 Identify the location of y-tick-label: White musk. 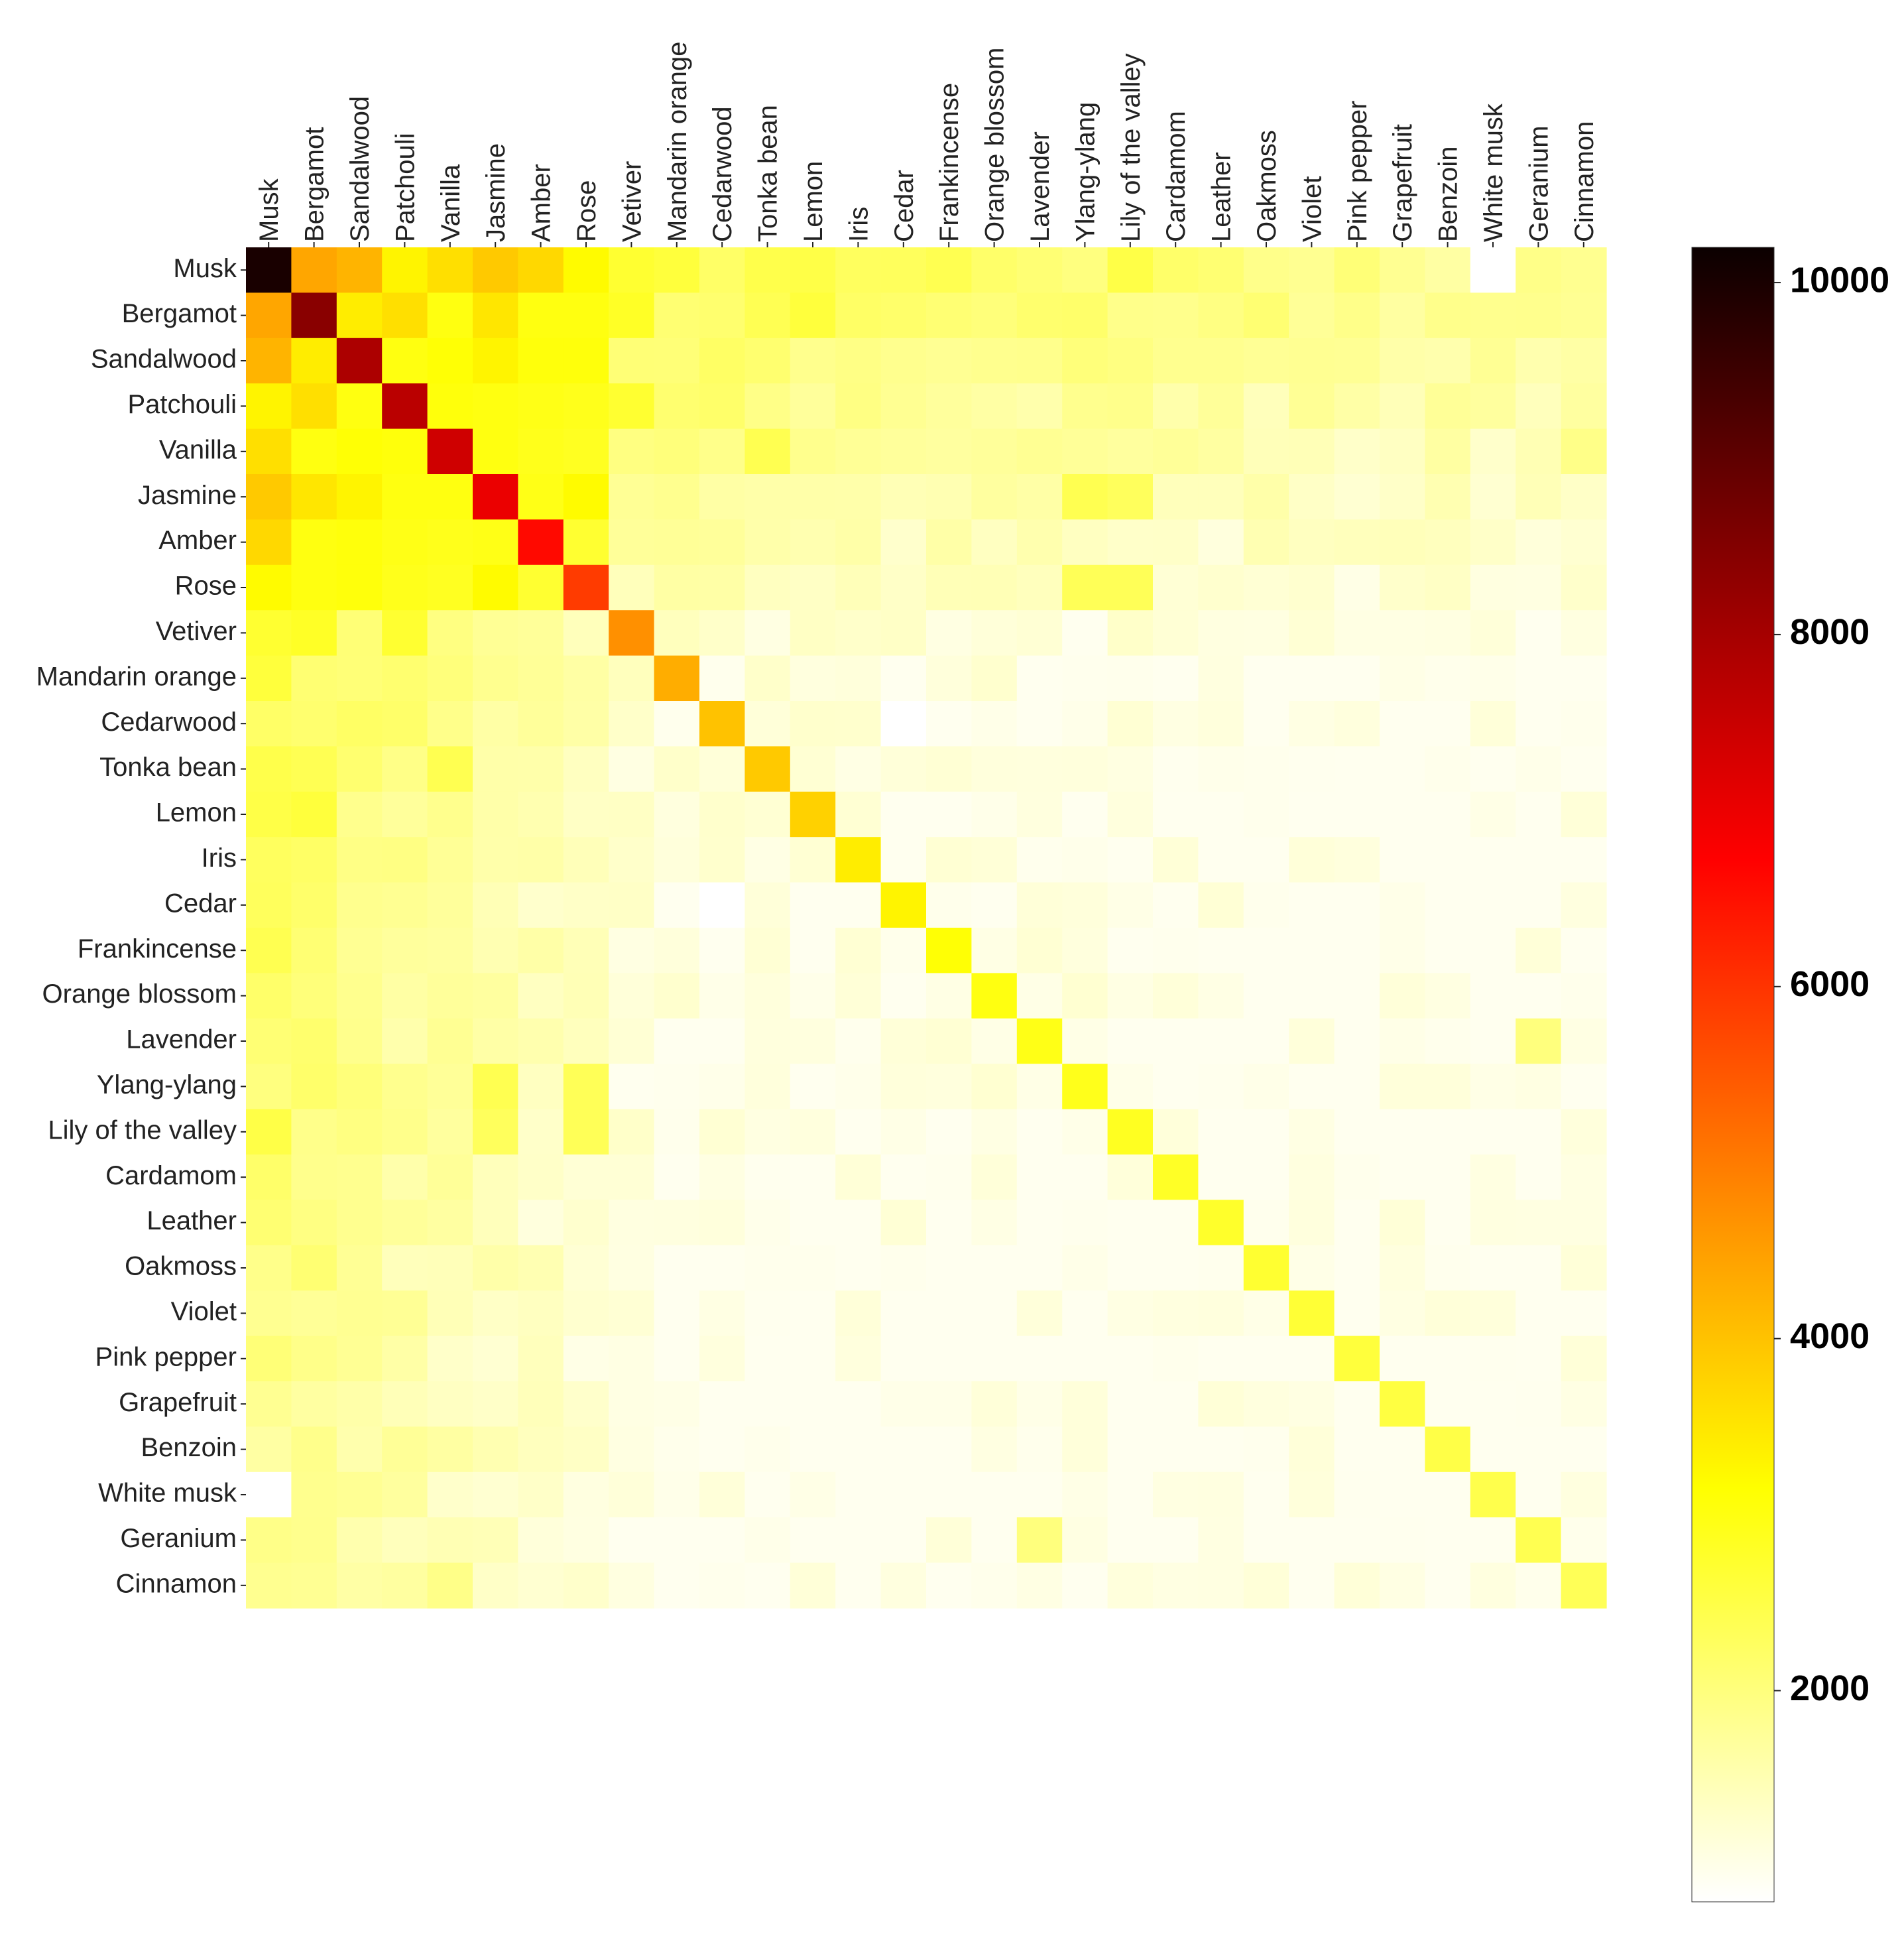
(167, 1494).